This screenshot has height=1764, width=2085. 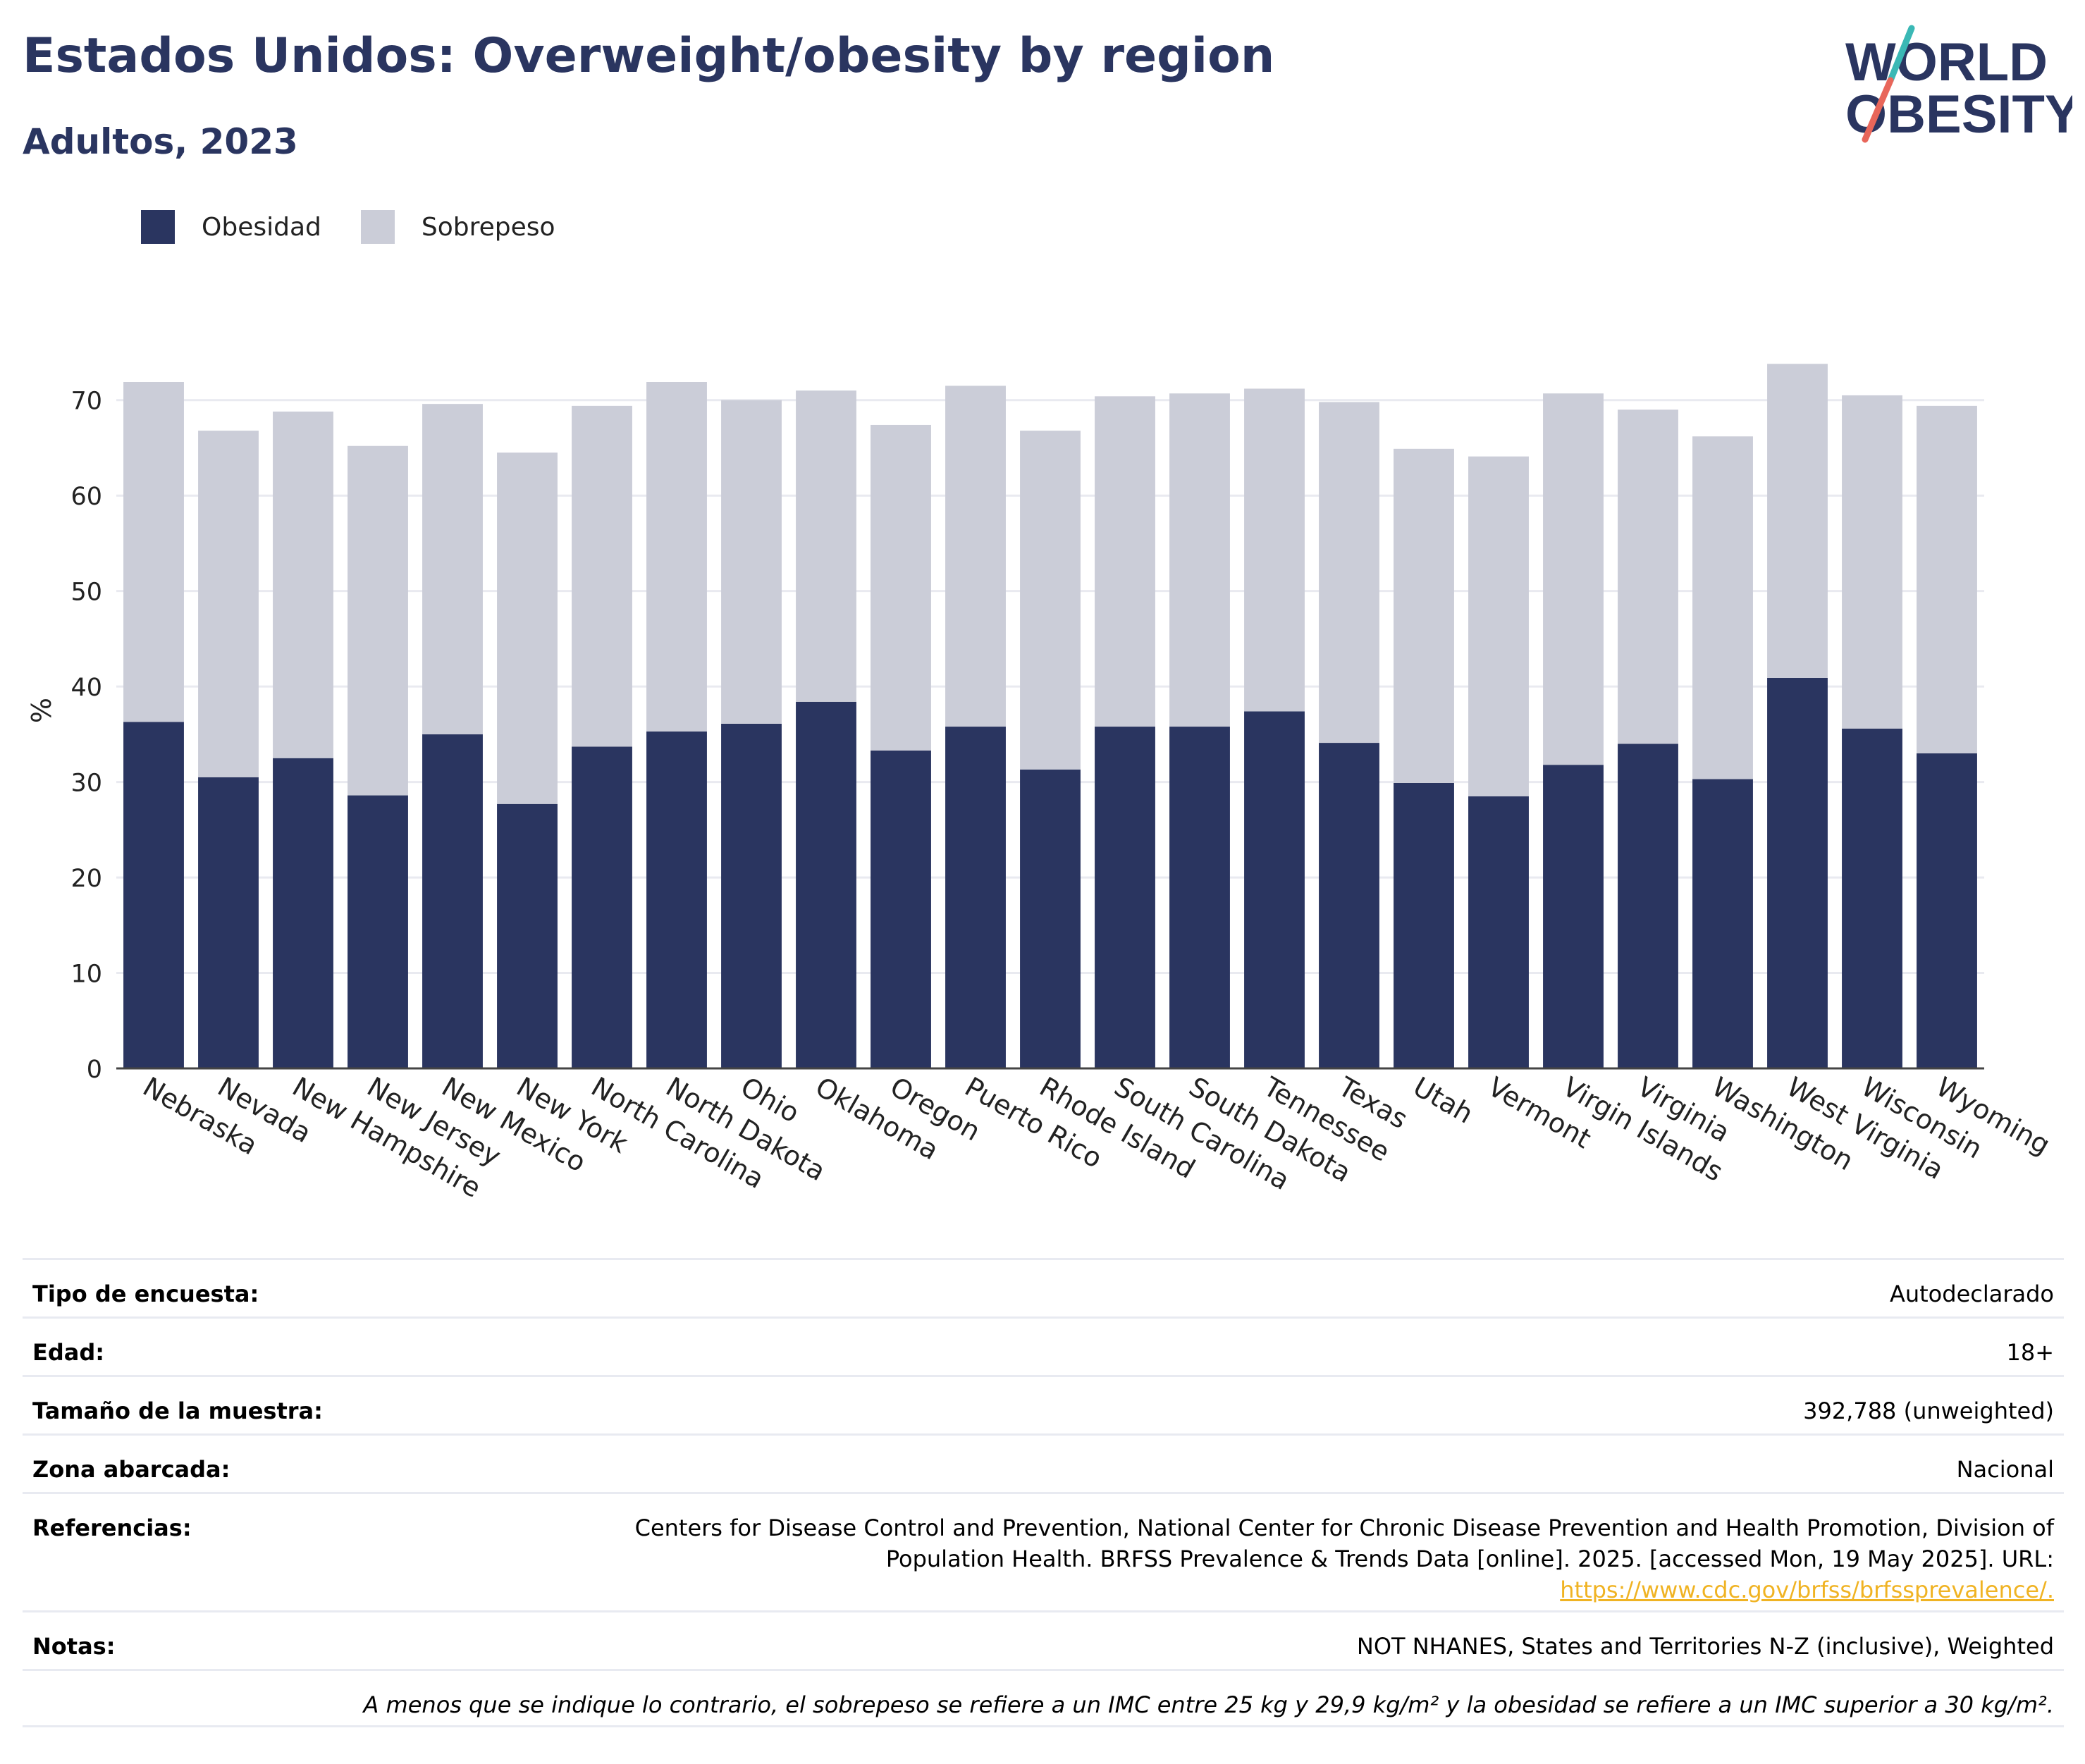 I want to click on bar-obesity-south-dakota, so click(x=1199, y=897).